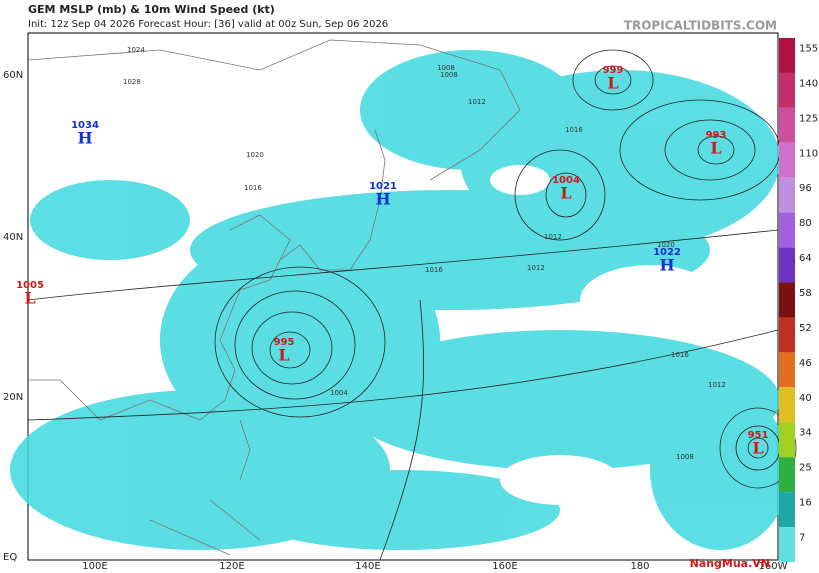 The image size is (819, 573). Describe the element at coordinates (808, 48) in the screenshot. I see `colorbar-label: 155` at that location.